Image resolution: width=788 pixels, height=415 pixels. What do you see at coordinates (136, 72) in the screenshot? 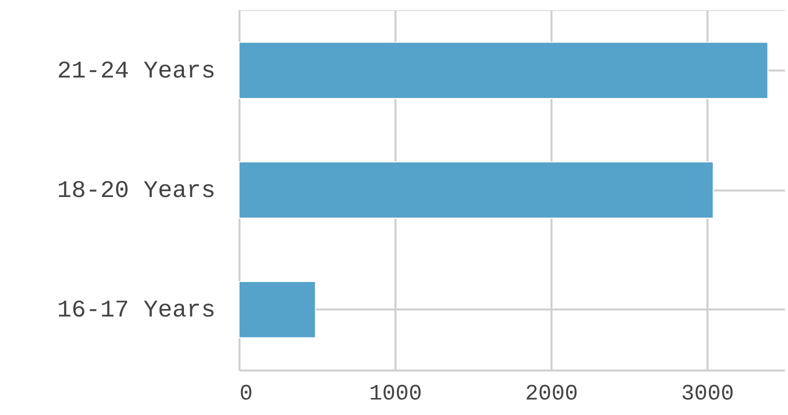
I see `y-tick-label: 21-24 Years` at bounding box center [136, 72].